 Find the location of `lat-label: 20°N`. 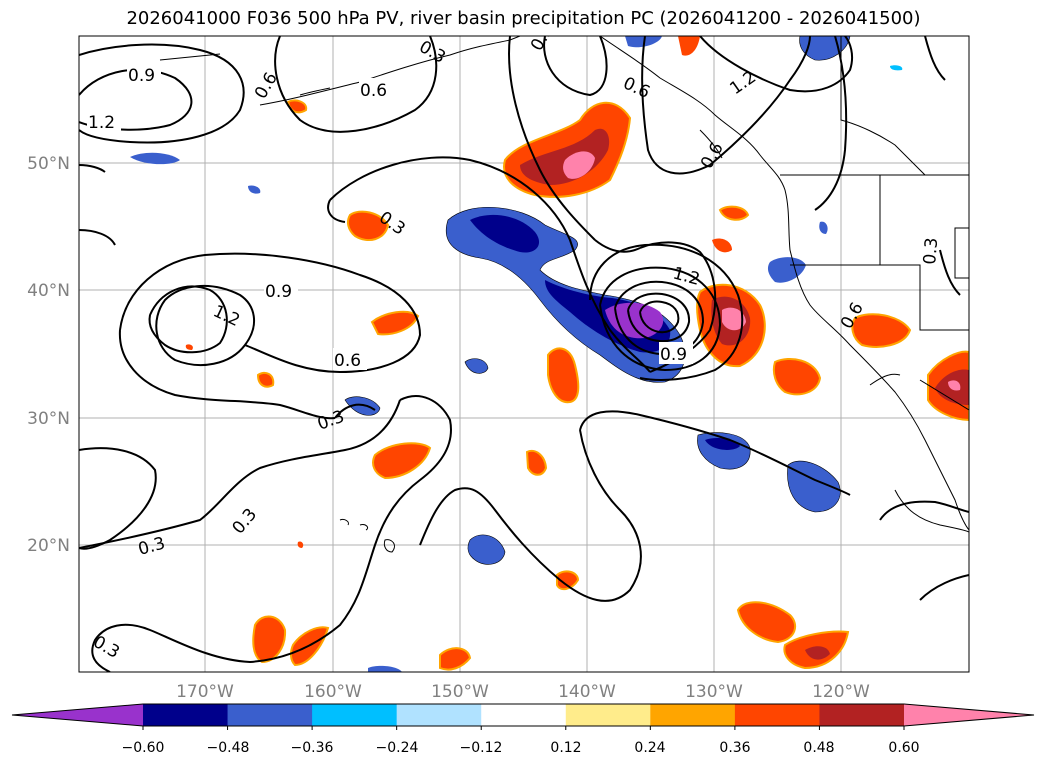

lat-label: 20°N is located at coordinates (48, 546).